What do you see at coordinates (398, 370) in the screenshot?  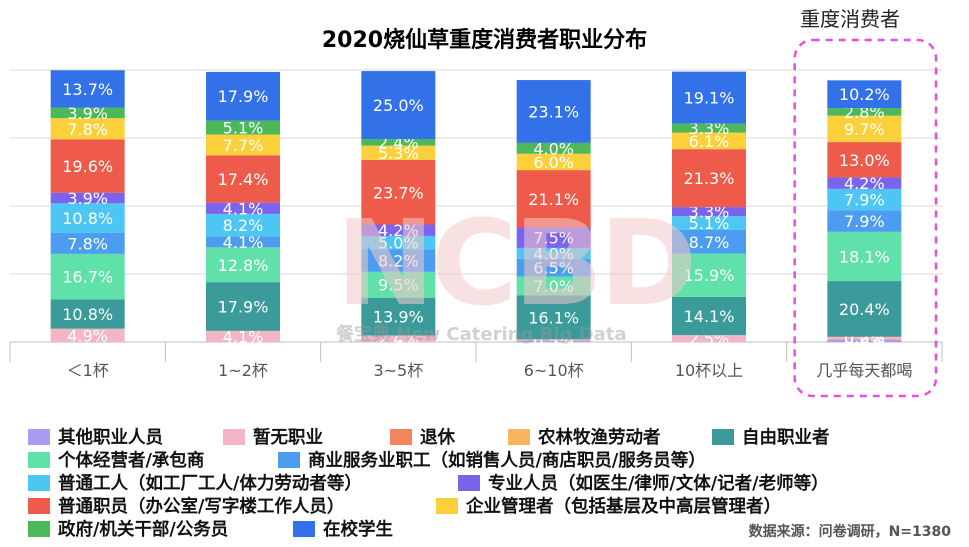 I see `x-tick-label: 3~5杯` at bounding box center [398, 370].